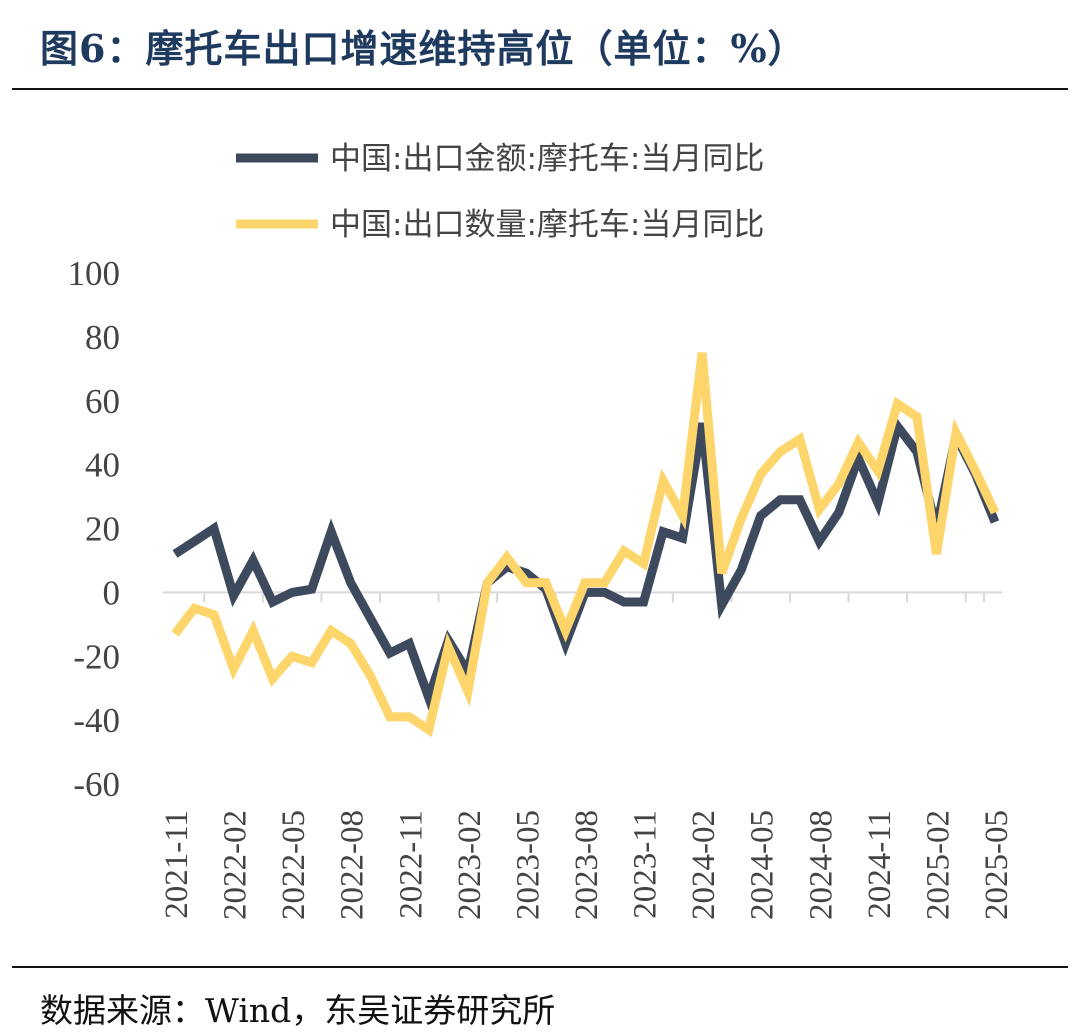 This screenshot has width=1080, height=1036. What do you see at coordinates (423, 48) in the screenshot?
I see `chart-title: 图6：摩托车出口增速维持高位（单位：%）` at bounding box center [423, 48].